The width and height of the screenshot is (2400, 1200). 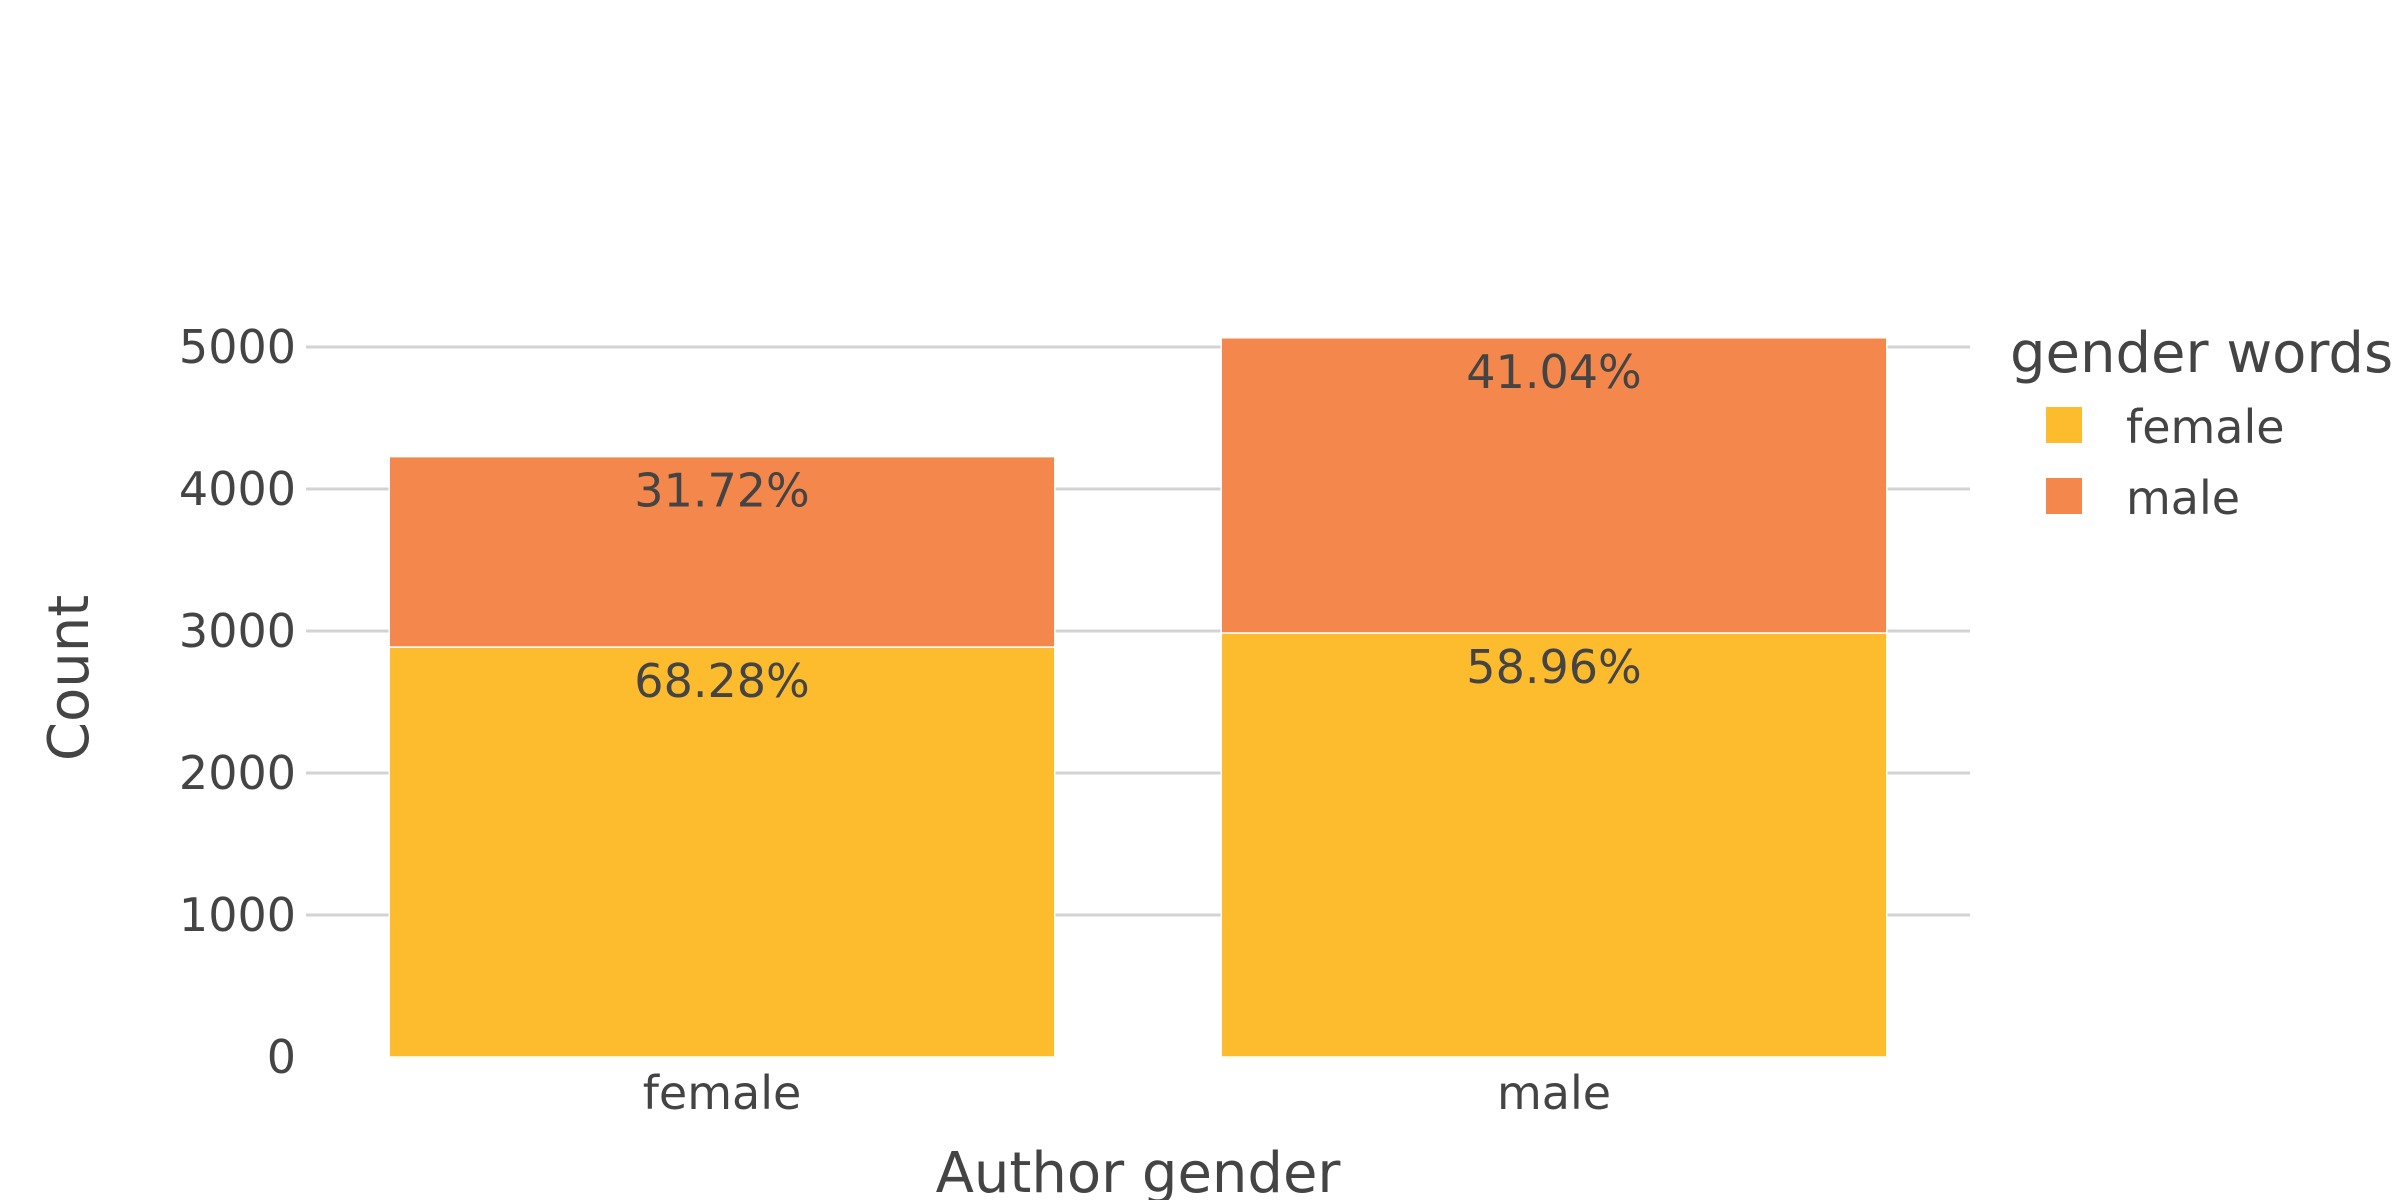 What do you see at coordinates (237, 631) in the screenshot?
I see `y-tick-label: 3000` at bounding box center [237, 631].